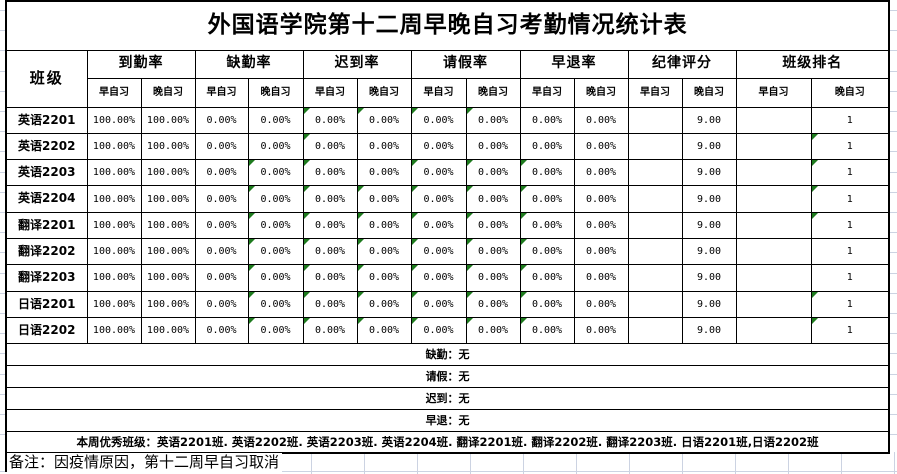 This screenshot has height=474, width=897. What do you see at coordinates (447, 355) in the screenshot?
I see `summary-cell: 缺勤：无` at bounding box center [447, 355].